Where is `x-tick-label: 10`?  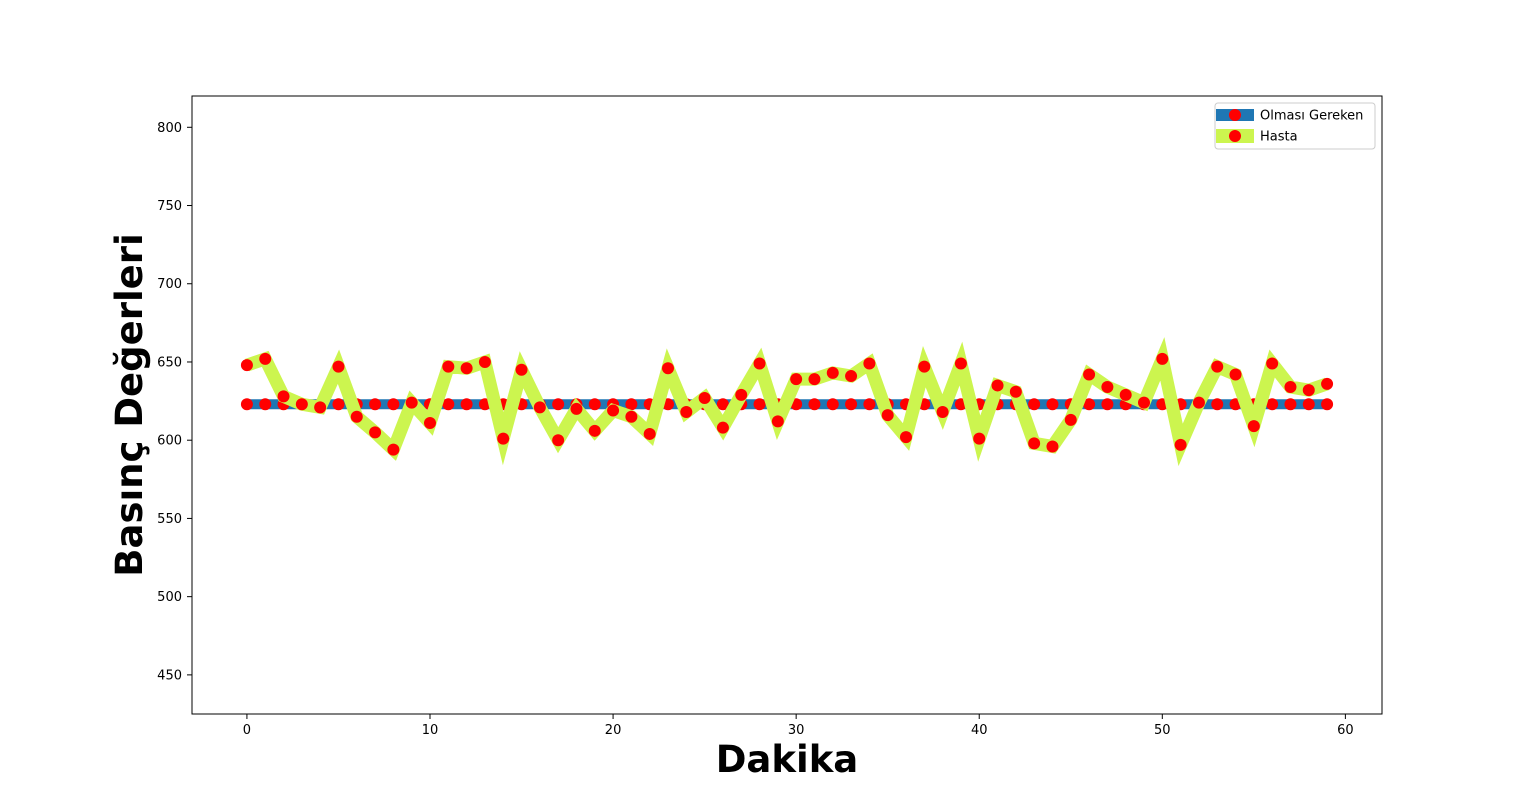
x-tick-label: 10 is located at coordinates (430, 730).